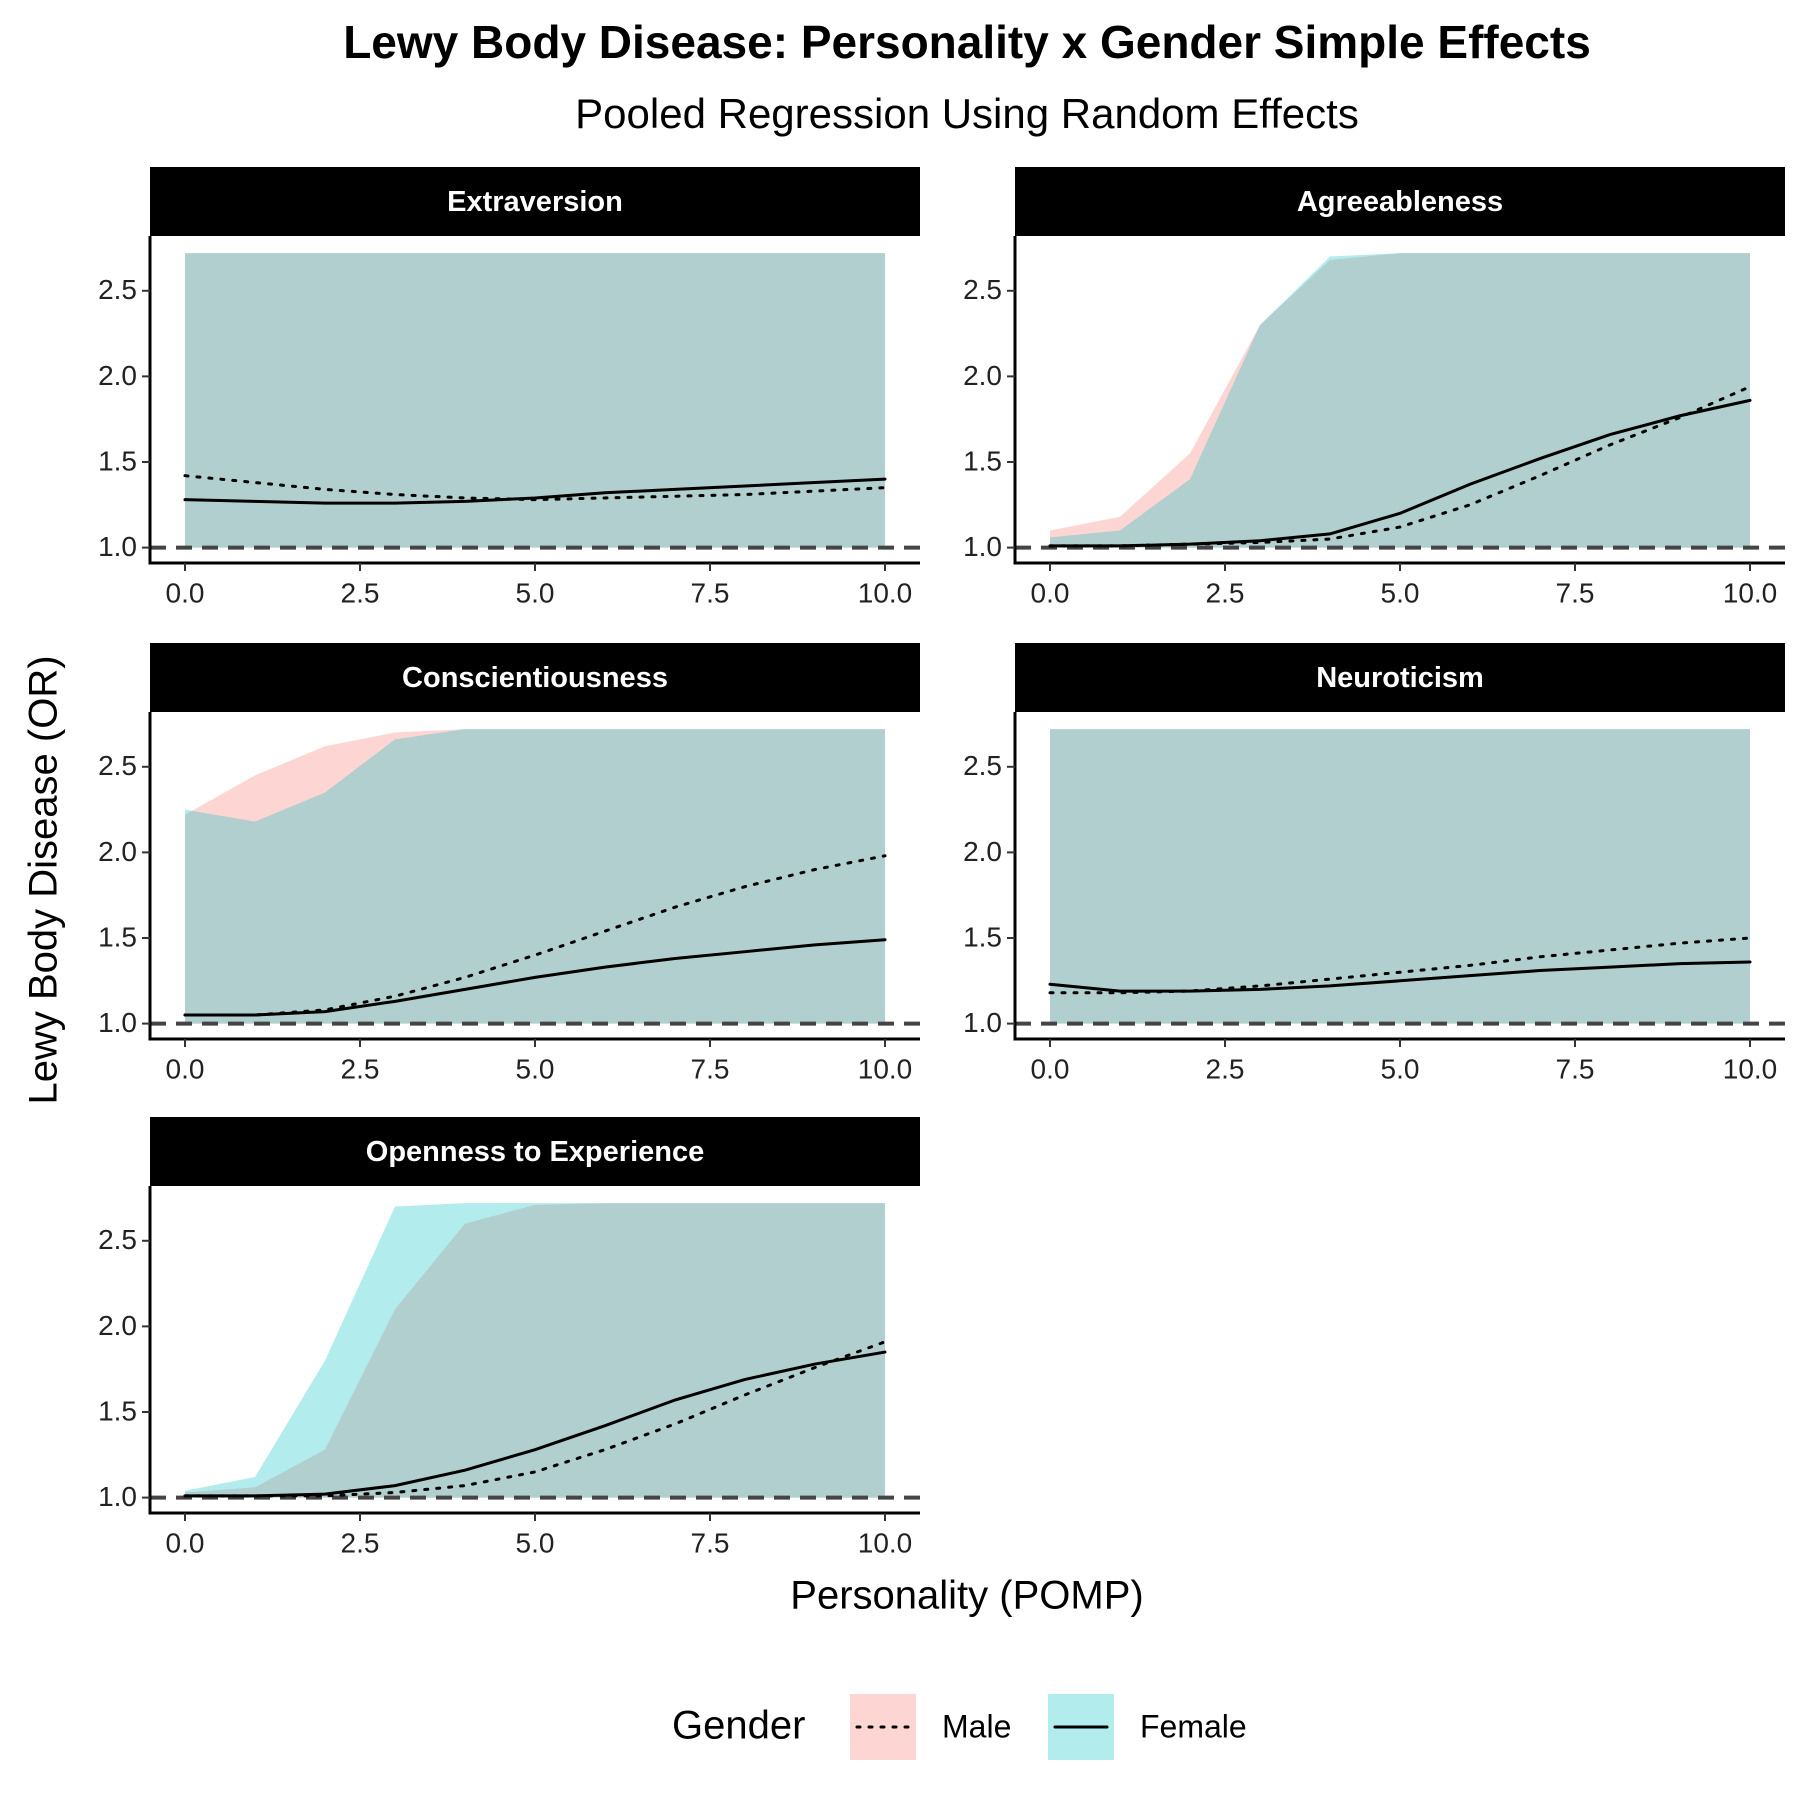 This screenshot has width=1800, height=1800. What do you see at coordinates (1193, 1726) in the screenshot?
I see `legend-label: Female` at bounding box center [1193, 1726].